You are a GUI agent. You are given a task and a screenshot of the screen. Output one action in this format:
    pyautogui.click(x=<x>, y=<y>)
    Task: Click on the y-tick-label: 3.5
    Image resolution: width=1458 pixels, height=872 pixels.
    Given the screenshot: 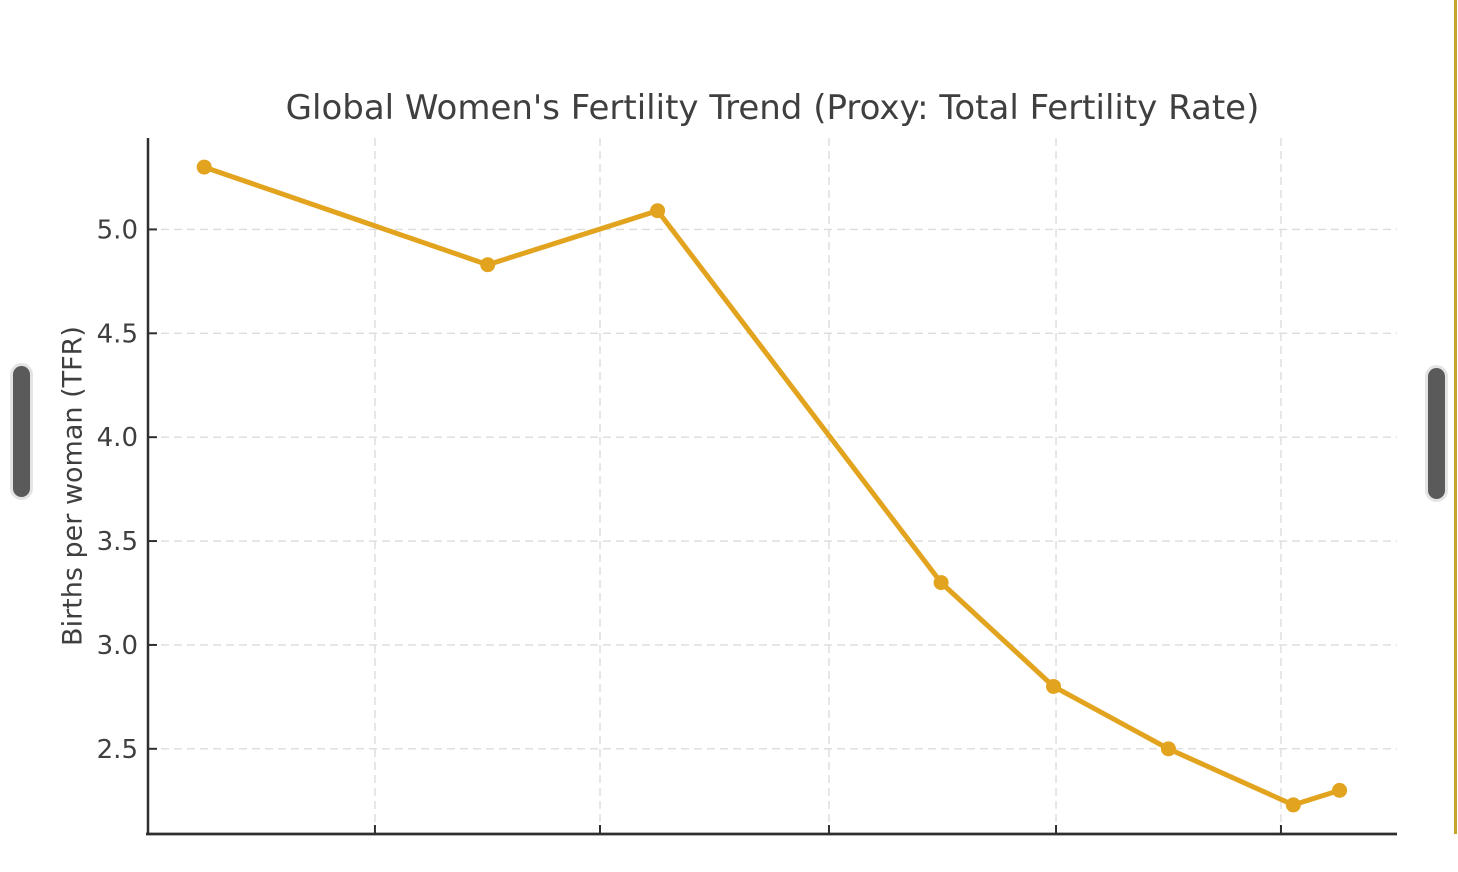 What is the action you would take?
    pyautogui.click(x=117, y=542)
    